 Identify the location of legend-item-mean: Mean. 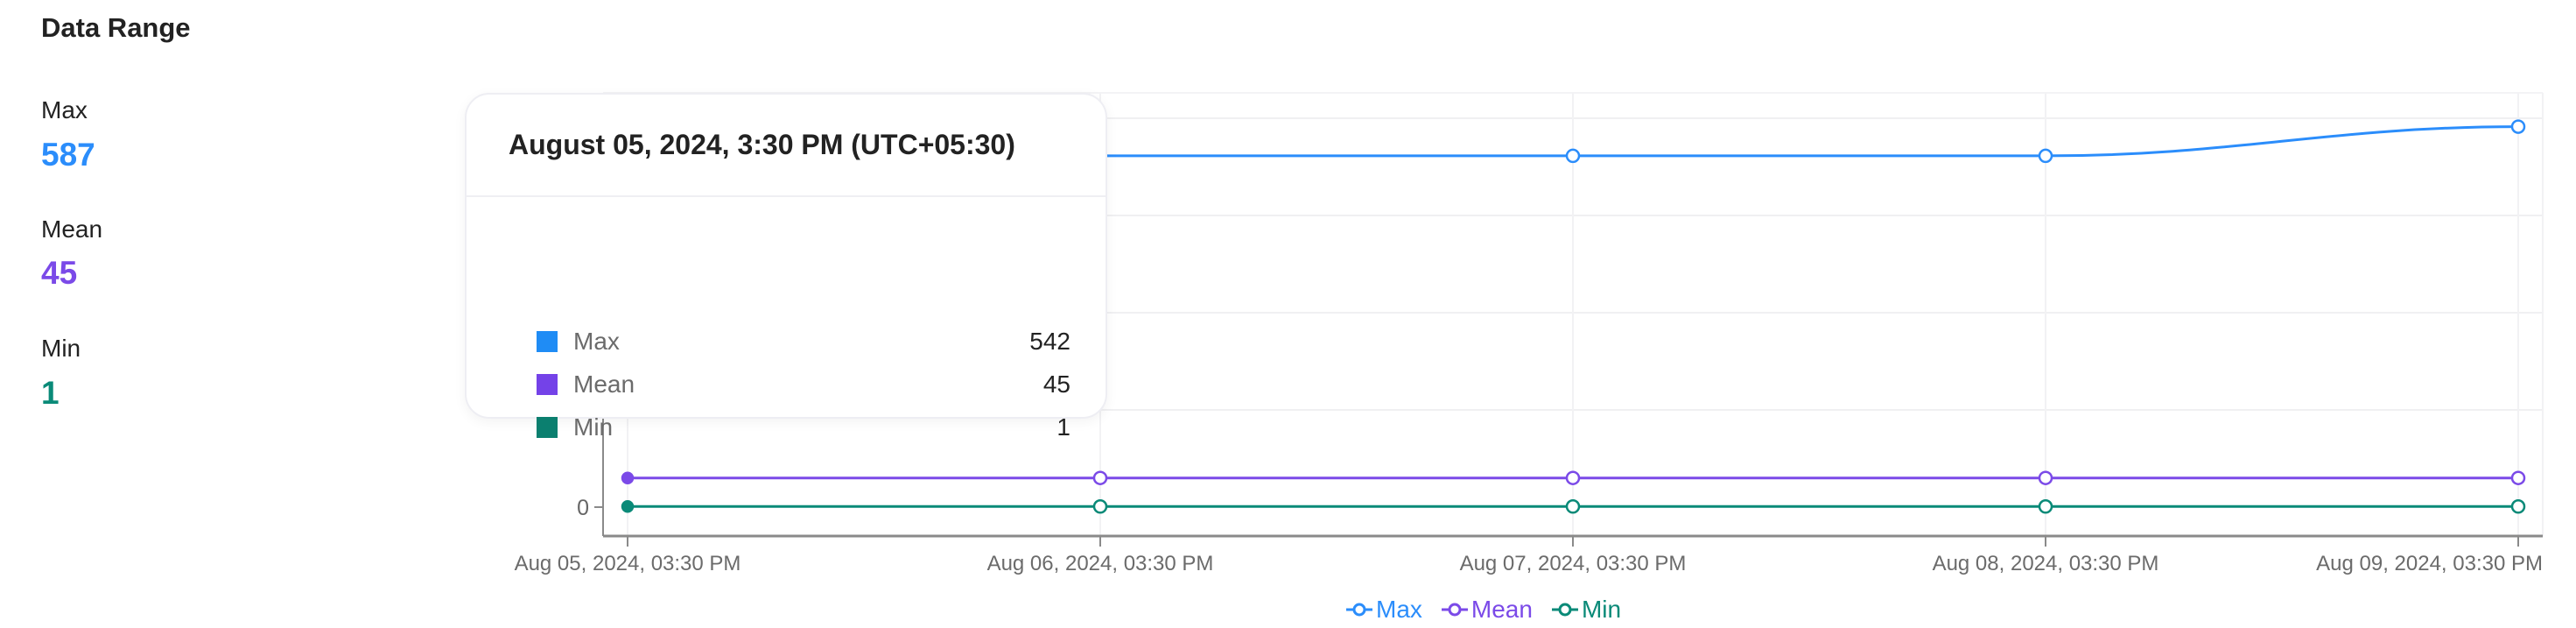
(1487, 610).